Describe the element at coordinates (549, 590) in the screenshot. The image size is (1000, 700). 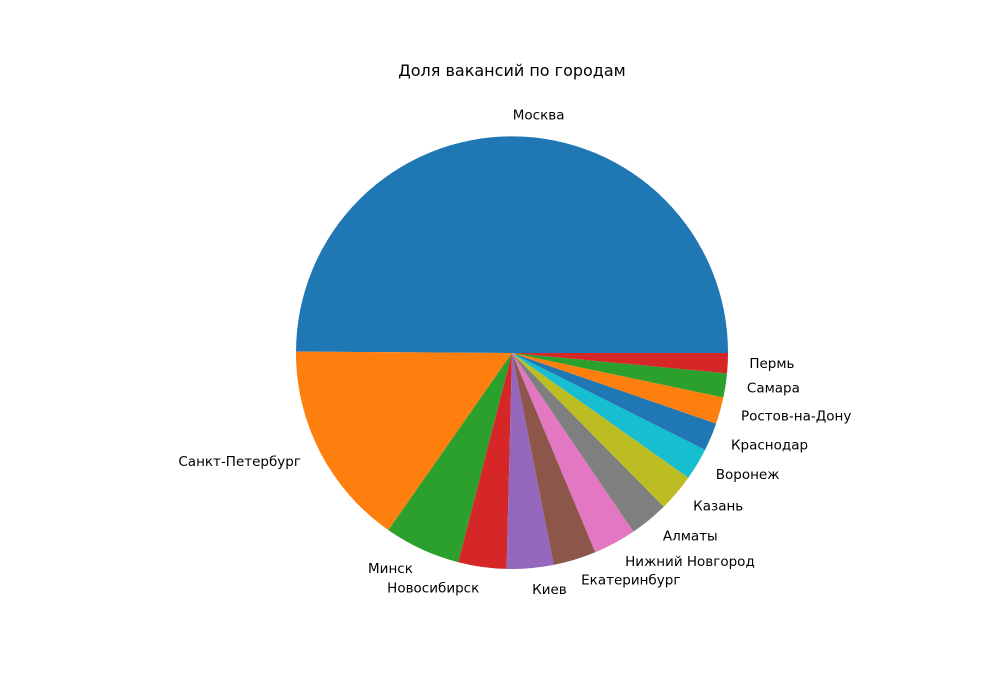
I see `slice-label-5: Киев` at that location.